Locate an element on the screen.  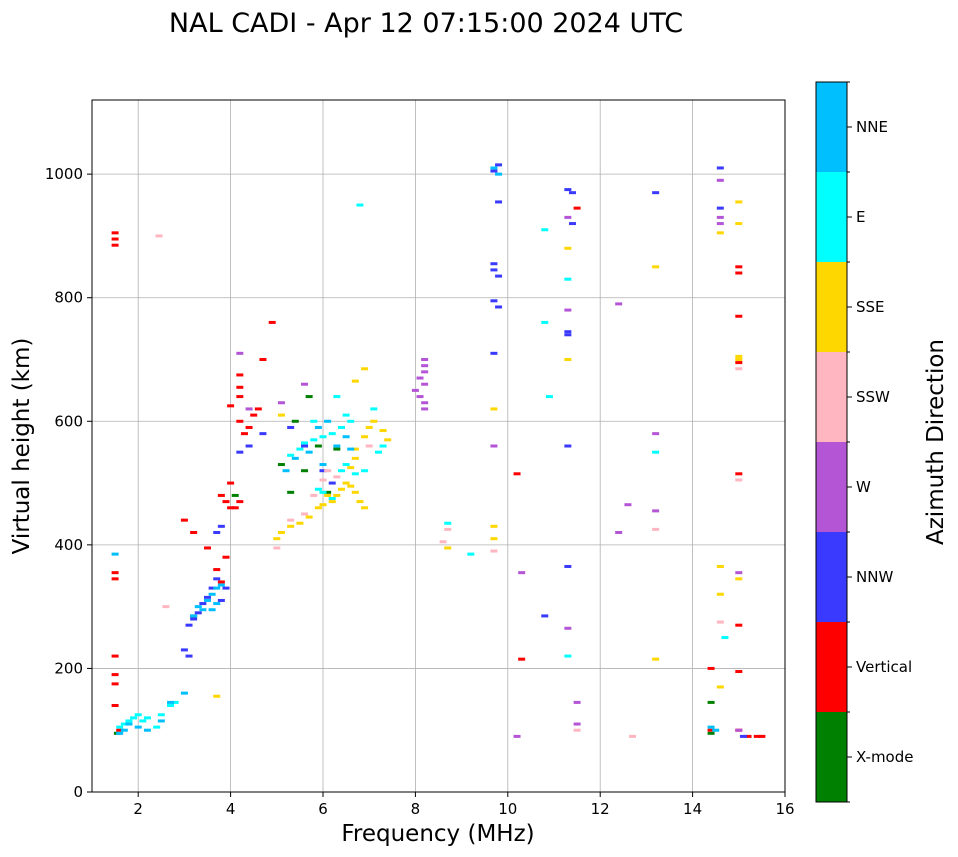
colorbar-label-x-mode: X-mode is located at coordinates (884, 757).